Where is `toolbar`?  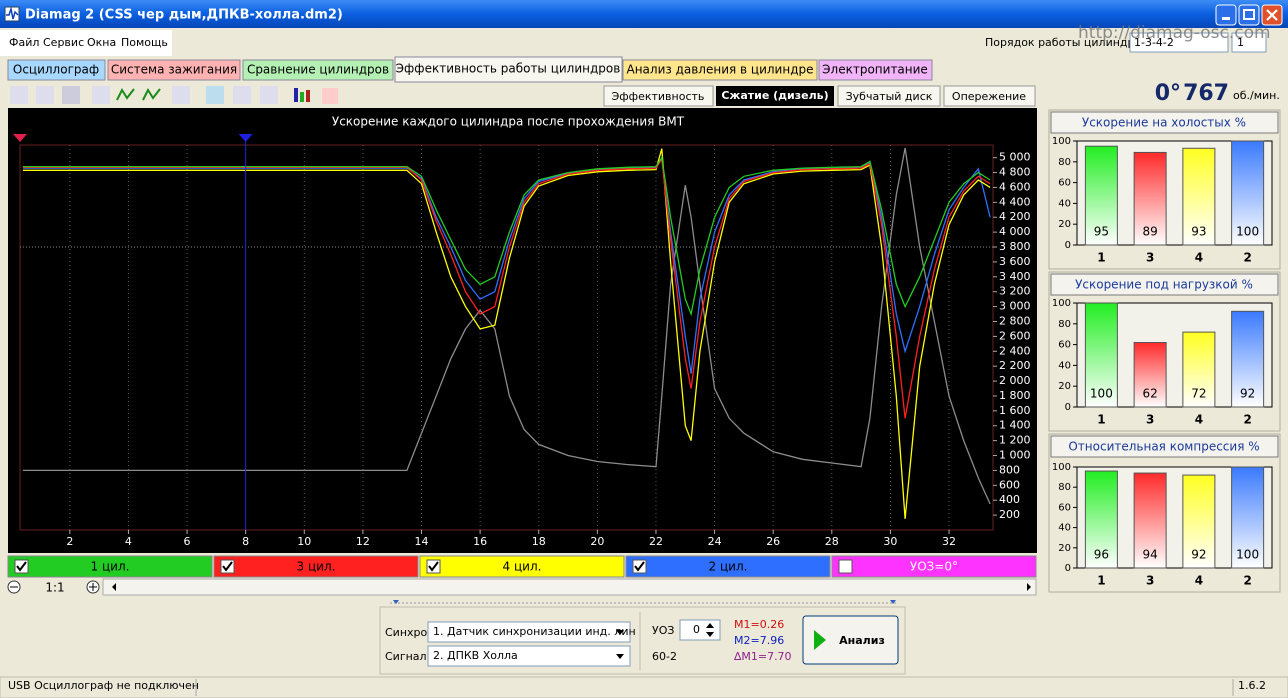 toolbar is located at coordinates (174, 95).